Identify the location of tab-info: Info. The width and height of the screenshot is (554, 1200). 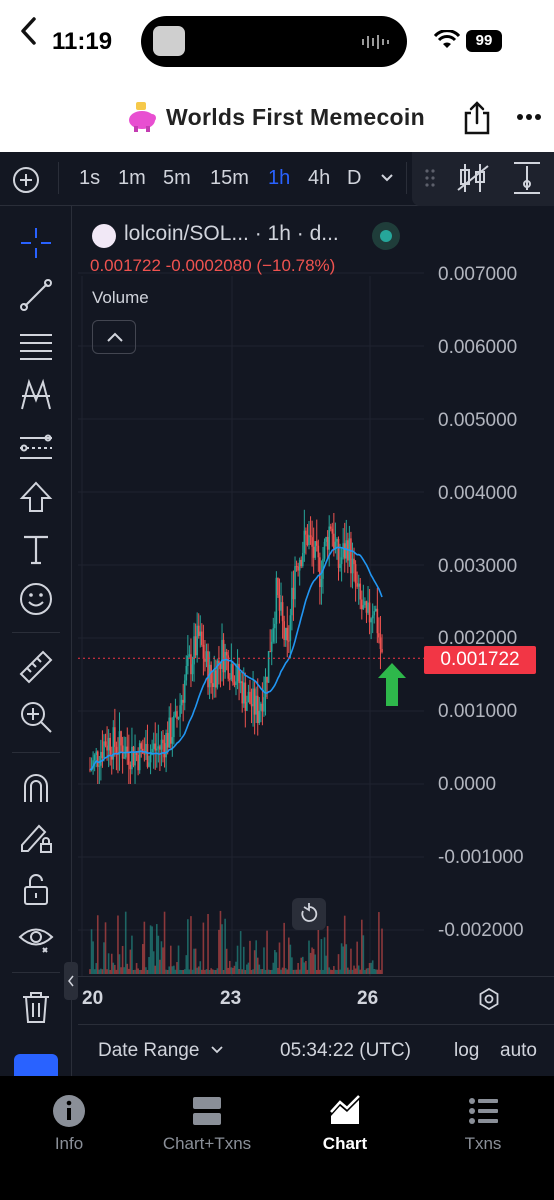
(69, 1124).